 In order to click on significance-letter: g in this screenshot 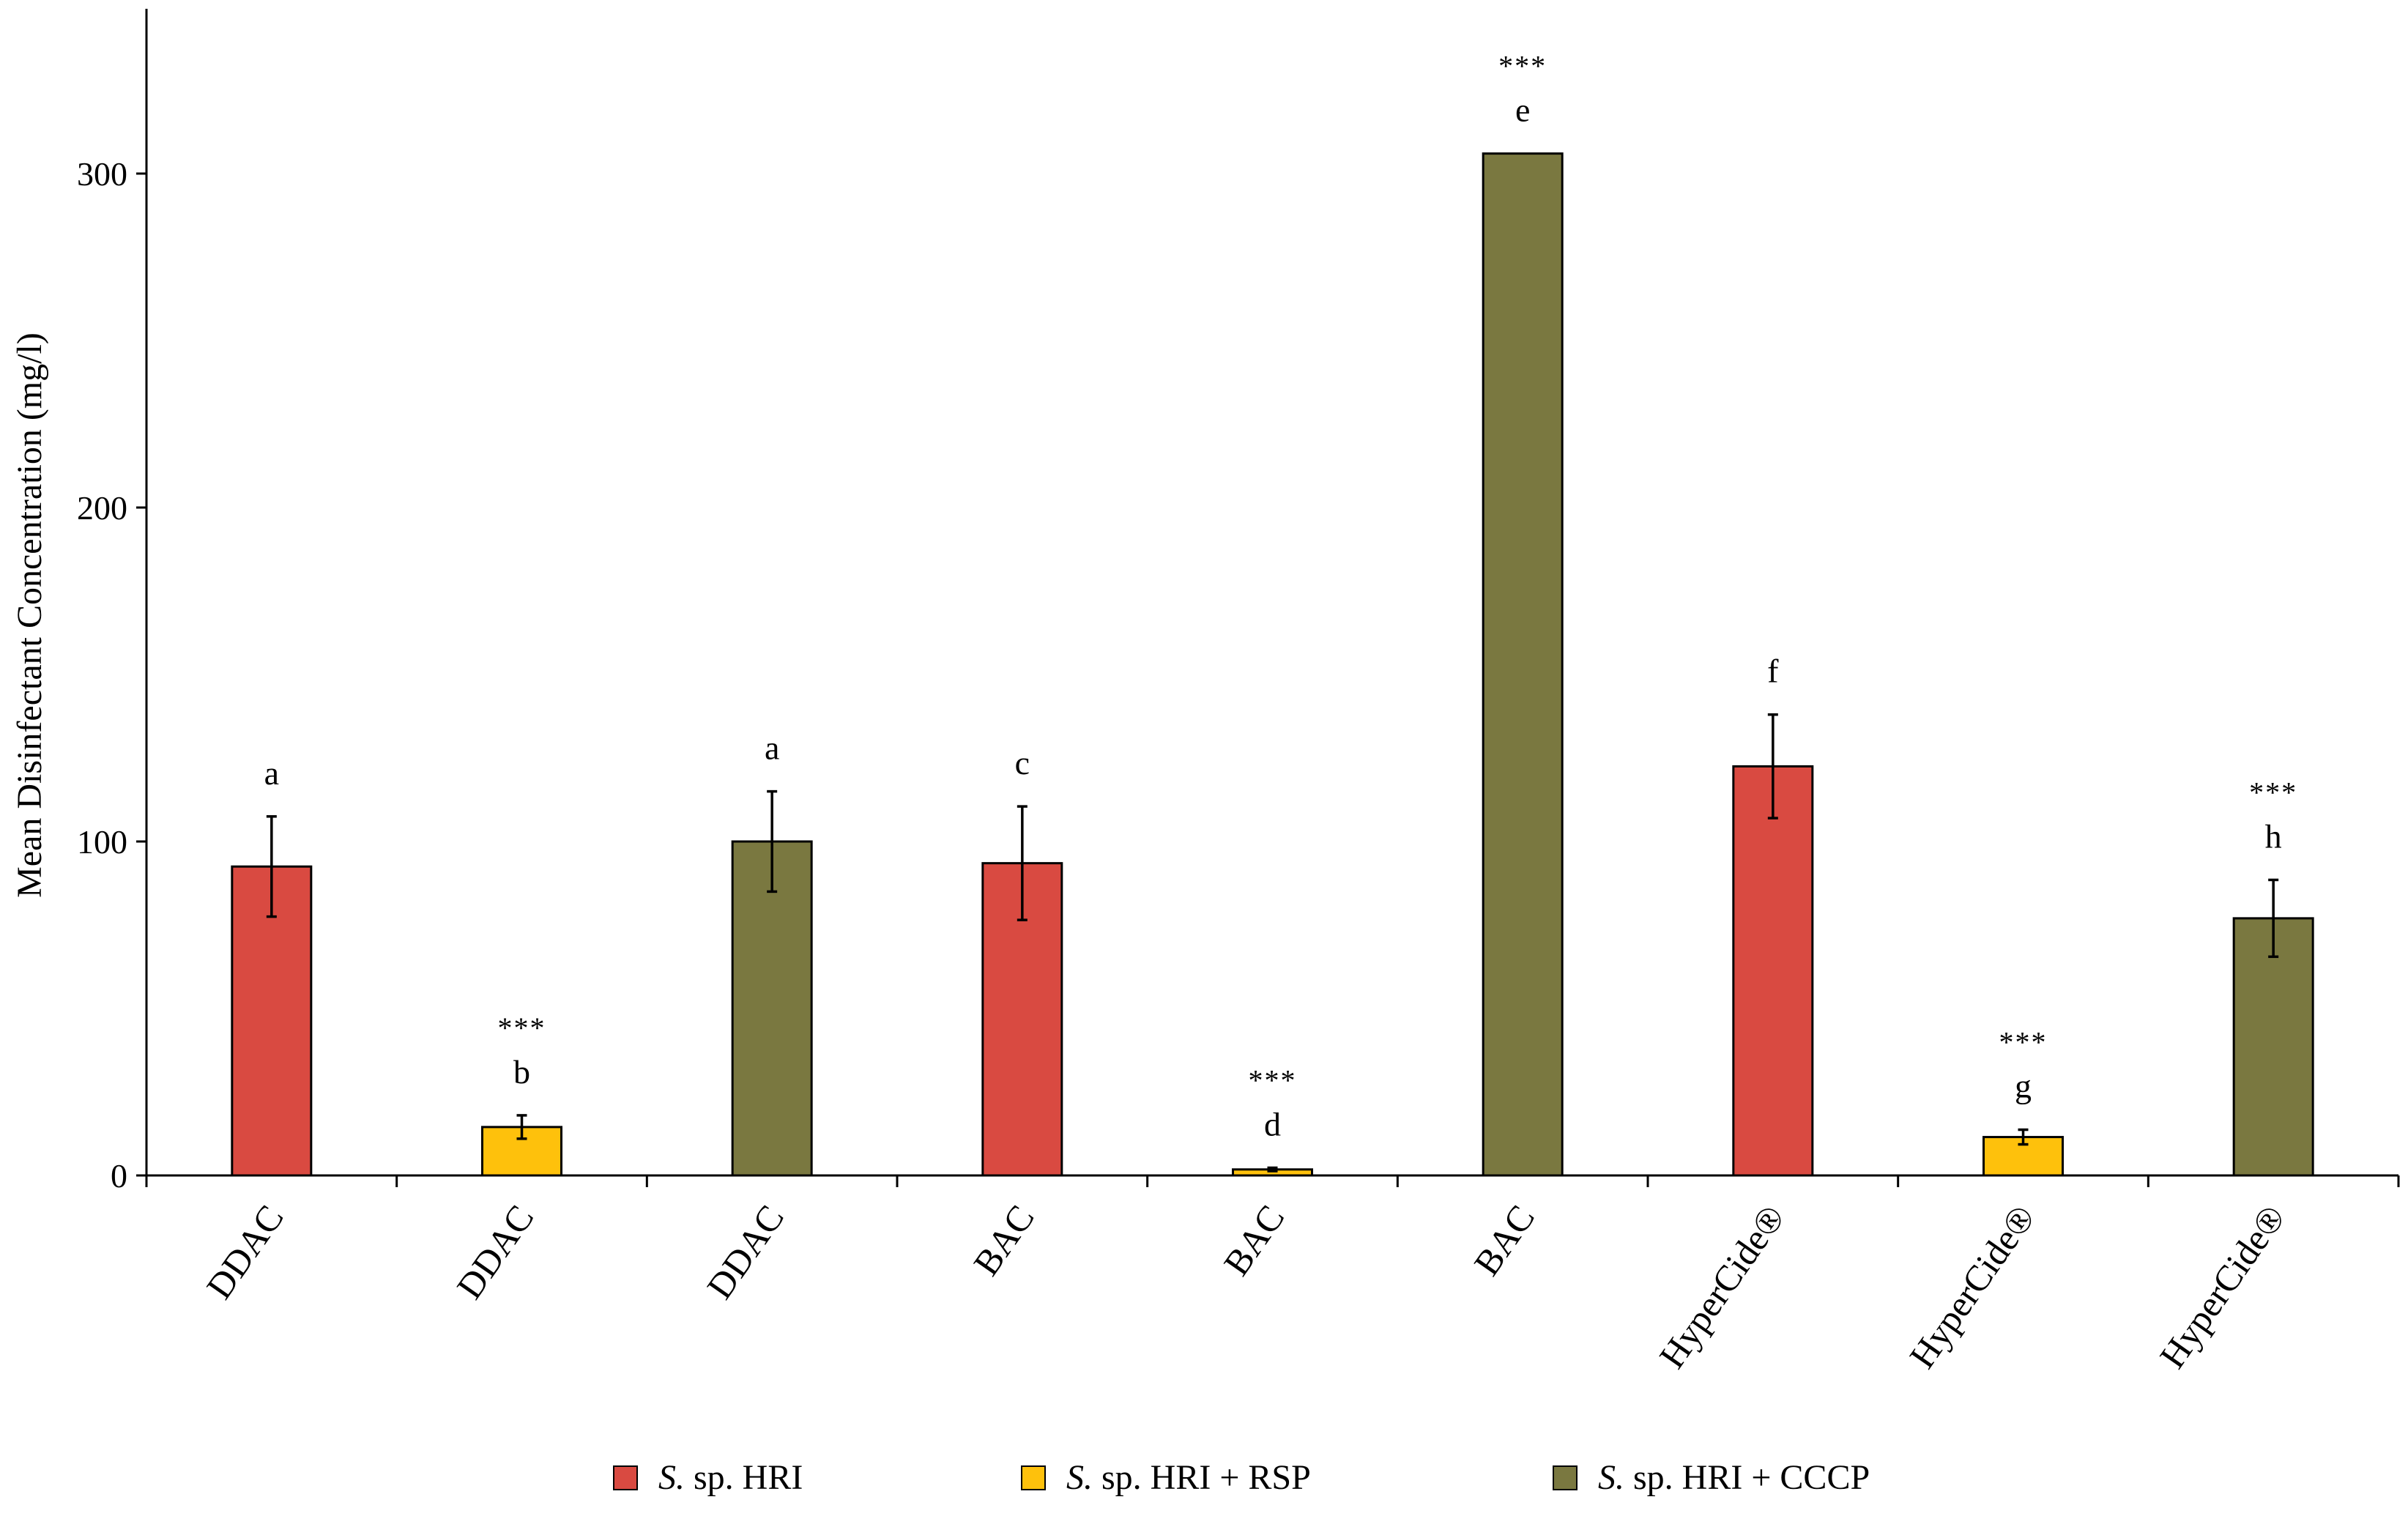, I will do `click(2023, 1086)`.